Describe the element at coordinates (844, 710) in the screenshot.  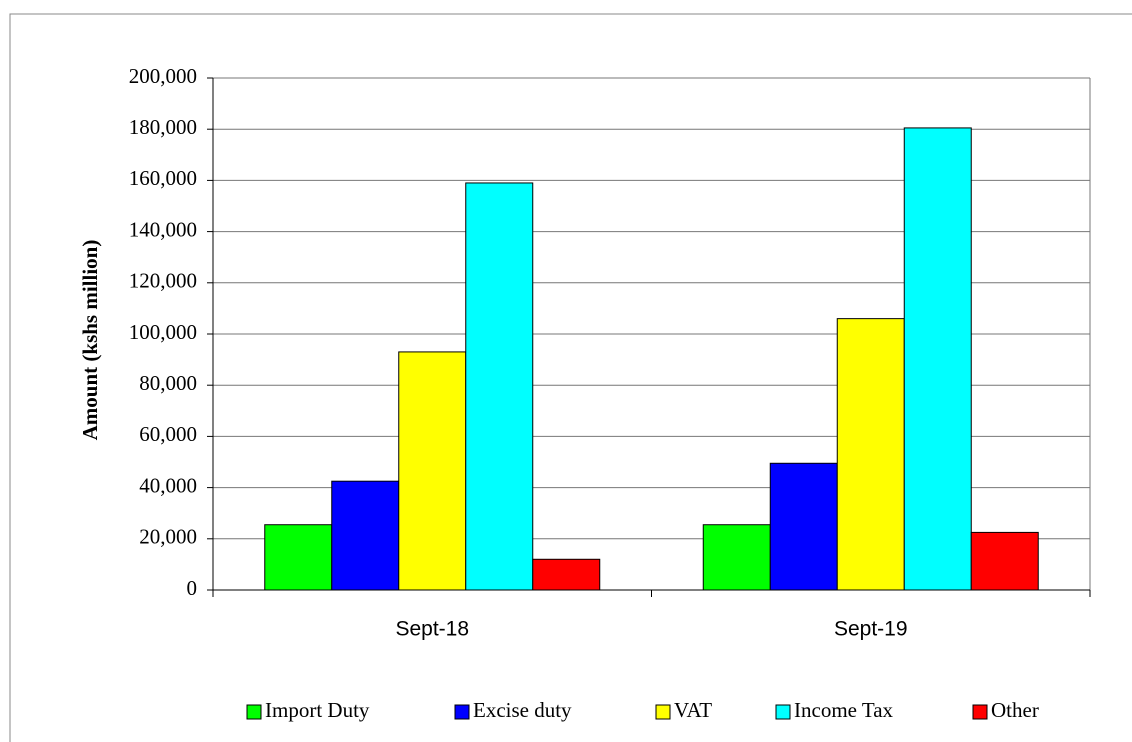
I see `legend-label: Income Tax` at that location.